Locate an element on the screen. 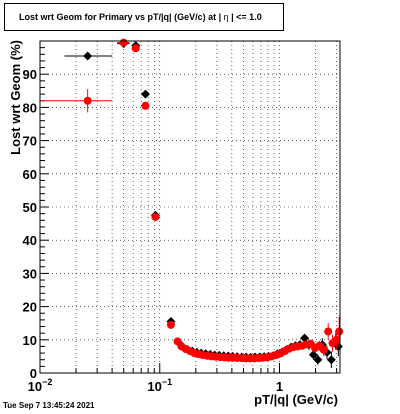 This screenshot has height=414, width=400. x-tick-label: 1 is located at coordinates (279, 386).